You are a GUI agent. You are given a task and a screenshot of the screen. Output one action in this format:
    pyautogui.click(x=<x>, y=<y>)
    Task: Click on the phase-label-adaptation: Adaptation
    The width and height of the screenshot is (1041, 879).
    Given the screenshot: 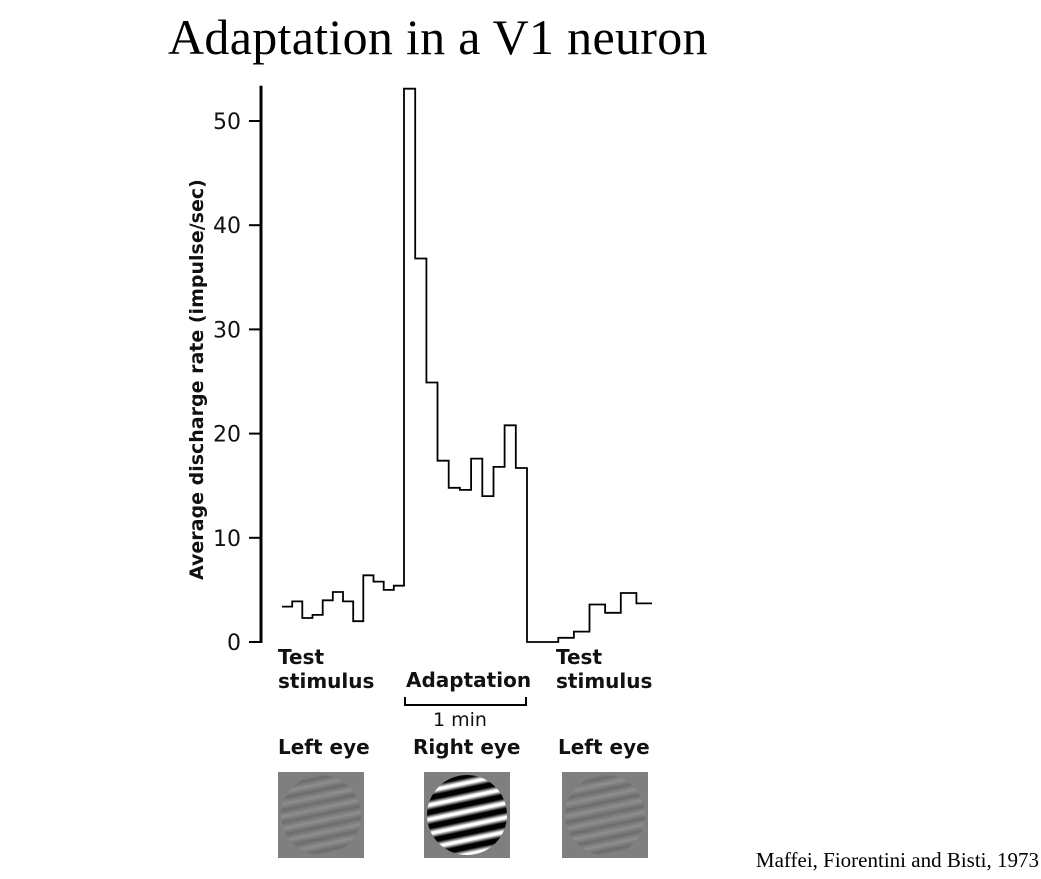 What is the action you would take?
    pyautogui.click(x=469, y=680)
    